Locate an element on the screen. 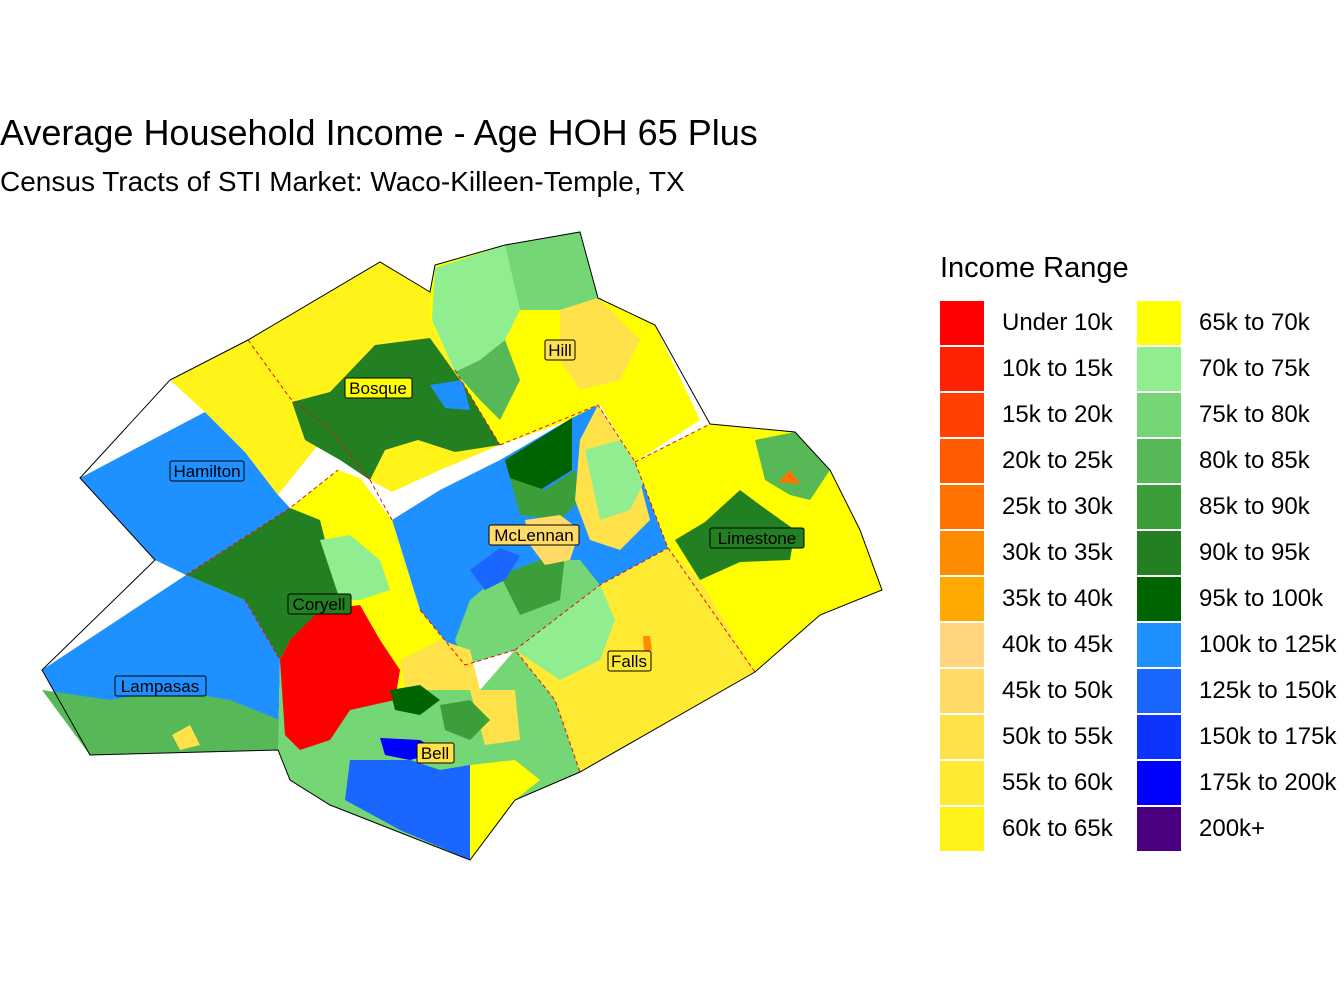  tract-mclennan-mid is located at coordinates (545, 495).